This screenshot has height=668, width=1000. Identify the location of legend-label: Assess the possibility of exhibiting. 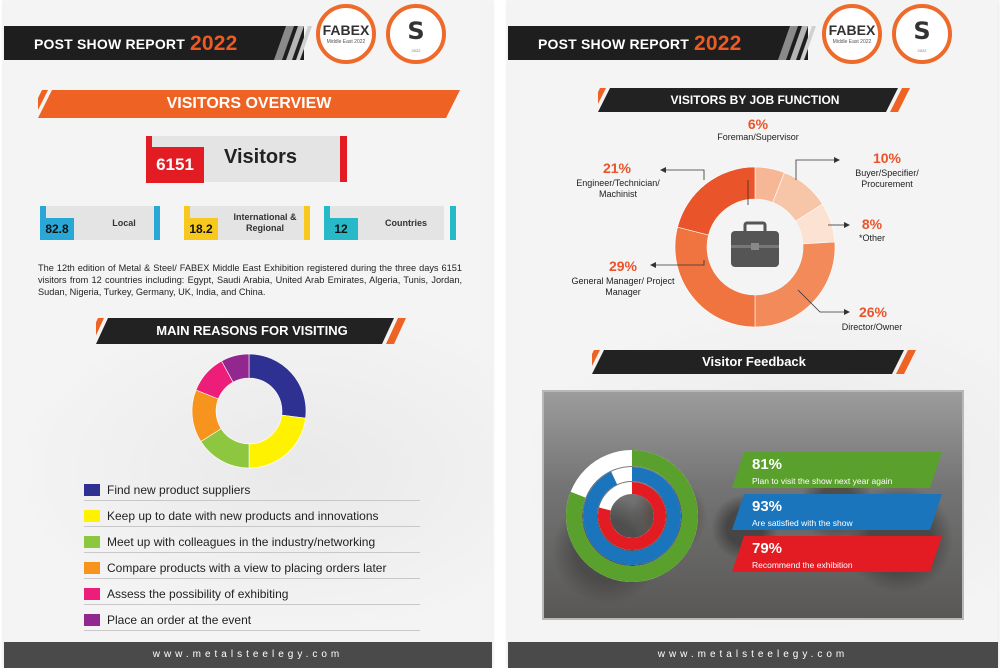
(198, 594).